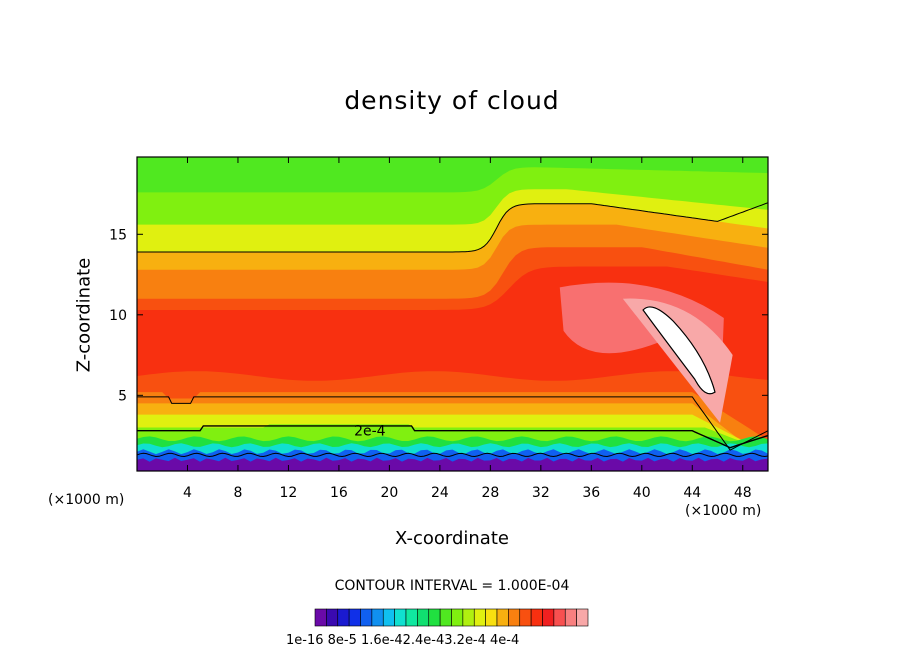 The height and width of the screenshot is (654, 904). Describe the element at coordinates (452, 586) in the screenshot. I see `contour-interval-text: CONTOUR INTERVAL = 1.000E-04` at that location.